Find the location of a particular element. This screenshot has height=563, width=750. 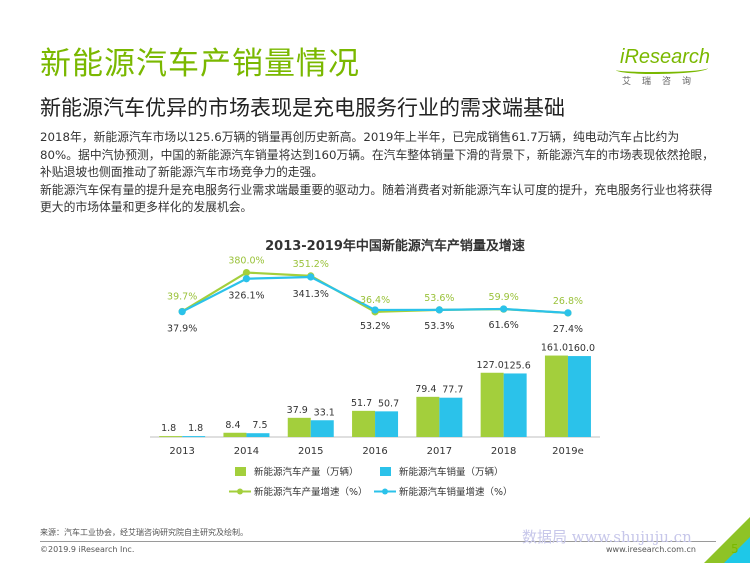

iresearch-logo: iResearch 艾瑞咨询 is located at coordinates (666, 65).